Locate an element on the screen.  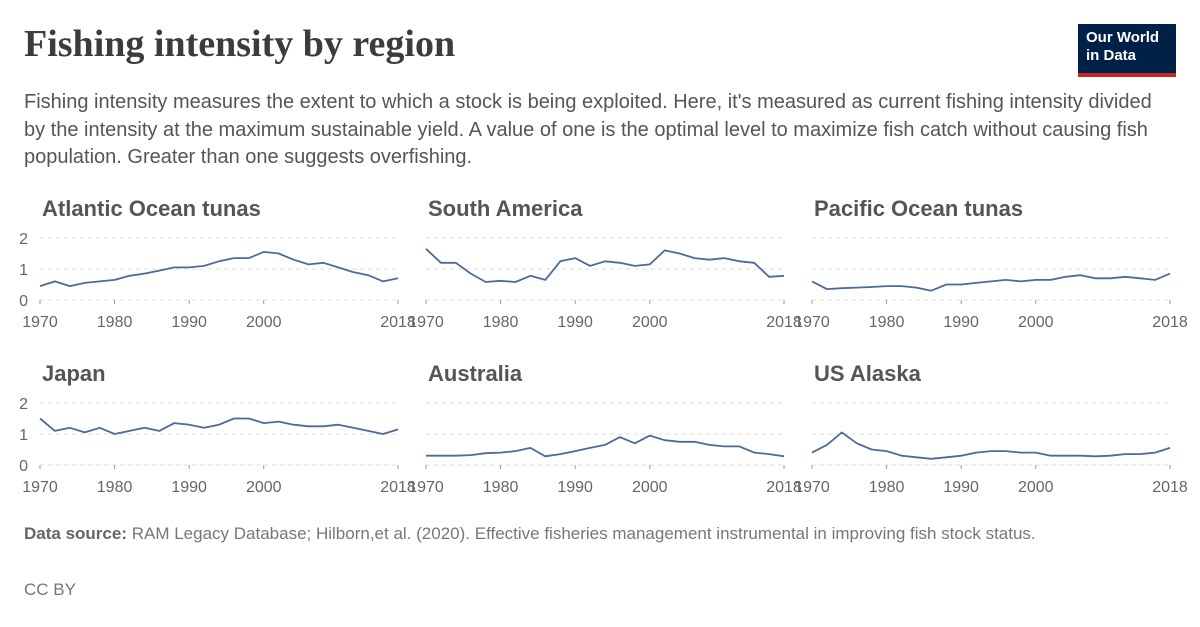
panel-title: Pacific Ocean tunas is located at coordinates (918, 208).